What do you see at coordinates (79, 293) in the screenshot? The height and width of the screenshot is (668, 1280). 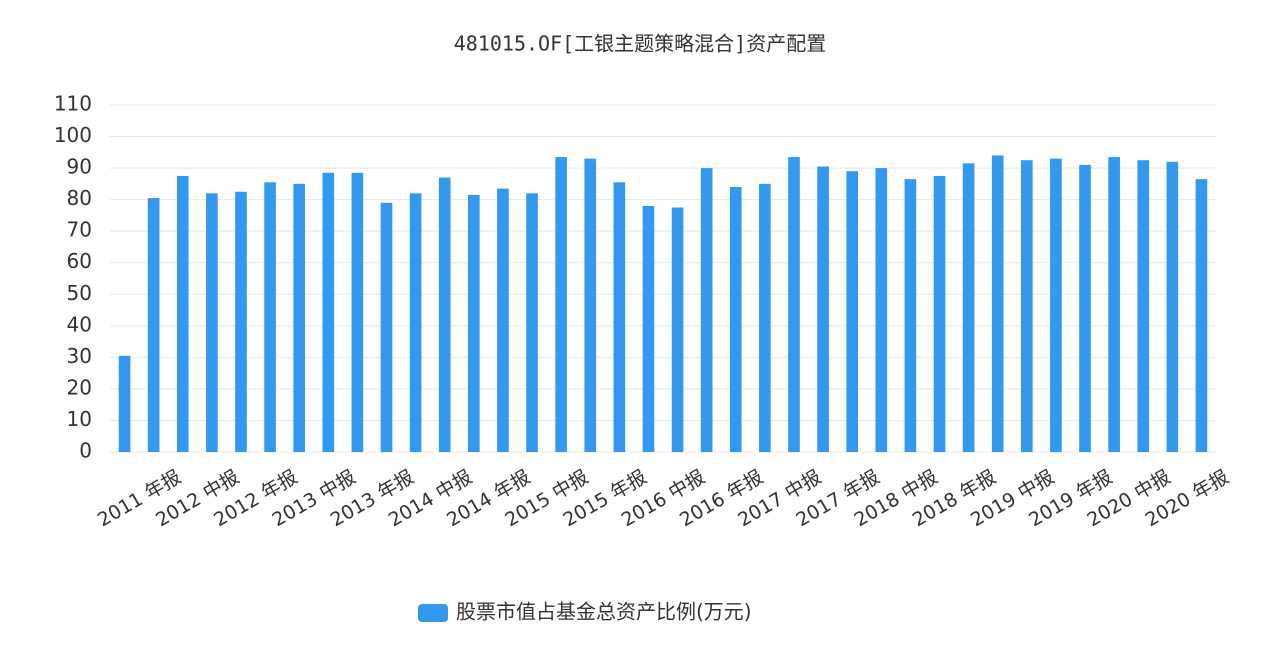 I see `y-tick-label: 50` at bounding box center [79, 293].